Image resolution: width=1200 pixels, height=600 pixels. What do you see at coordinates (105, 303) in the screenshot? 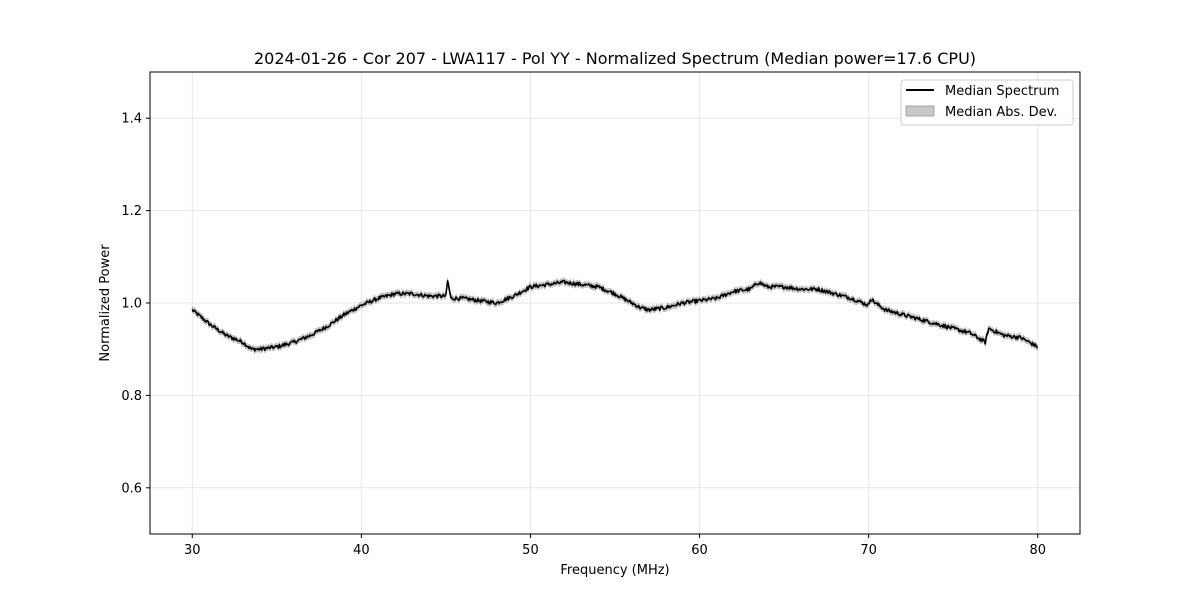
I see `y-axis-label: Normalized Power` at bounding box center [105, 303].